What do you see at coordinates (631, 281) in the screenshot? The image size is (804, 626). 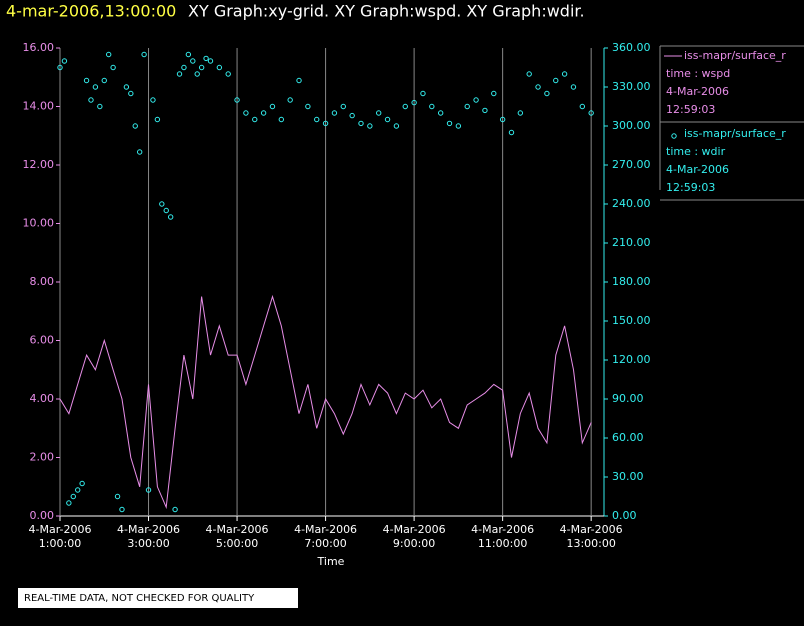 I see `y2-tick-label: 180.00` at bounding box center [631, 281].